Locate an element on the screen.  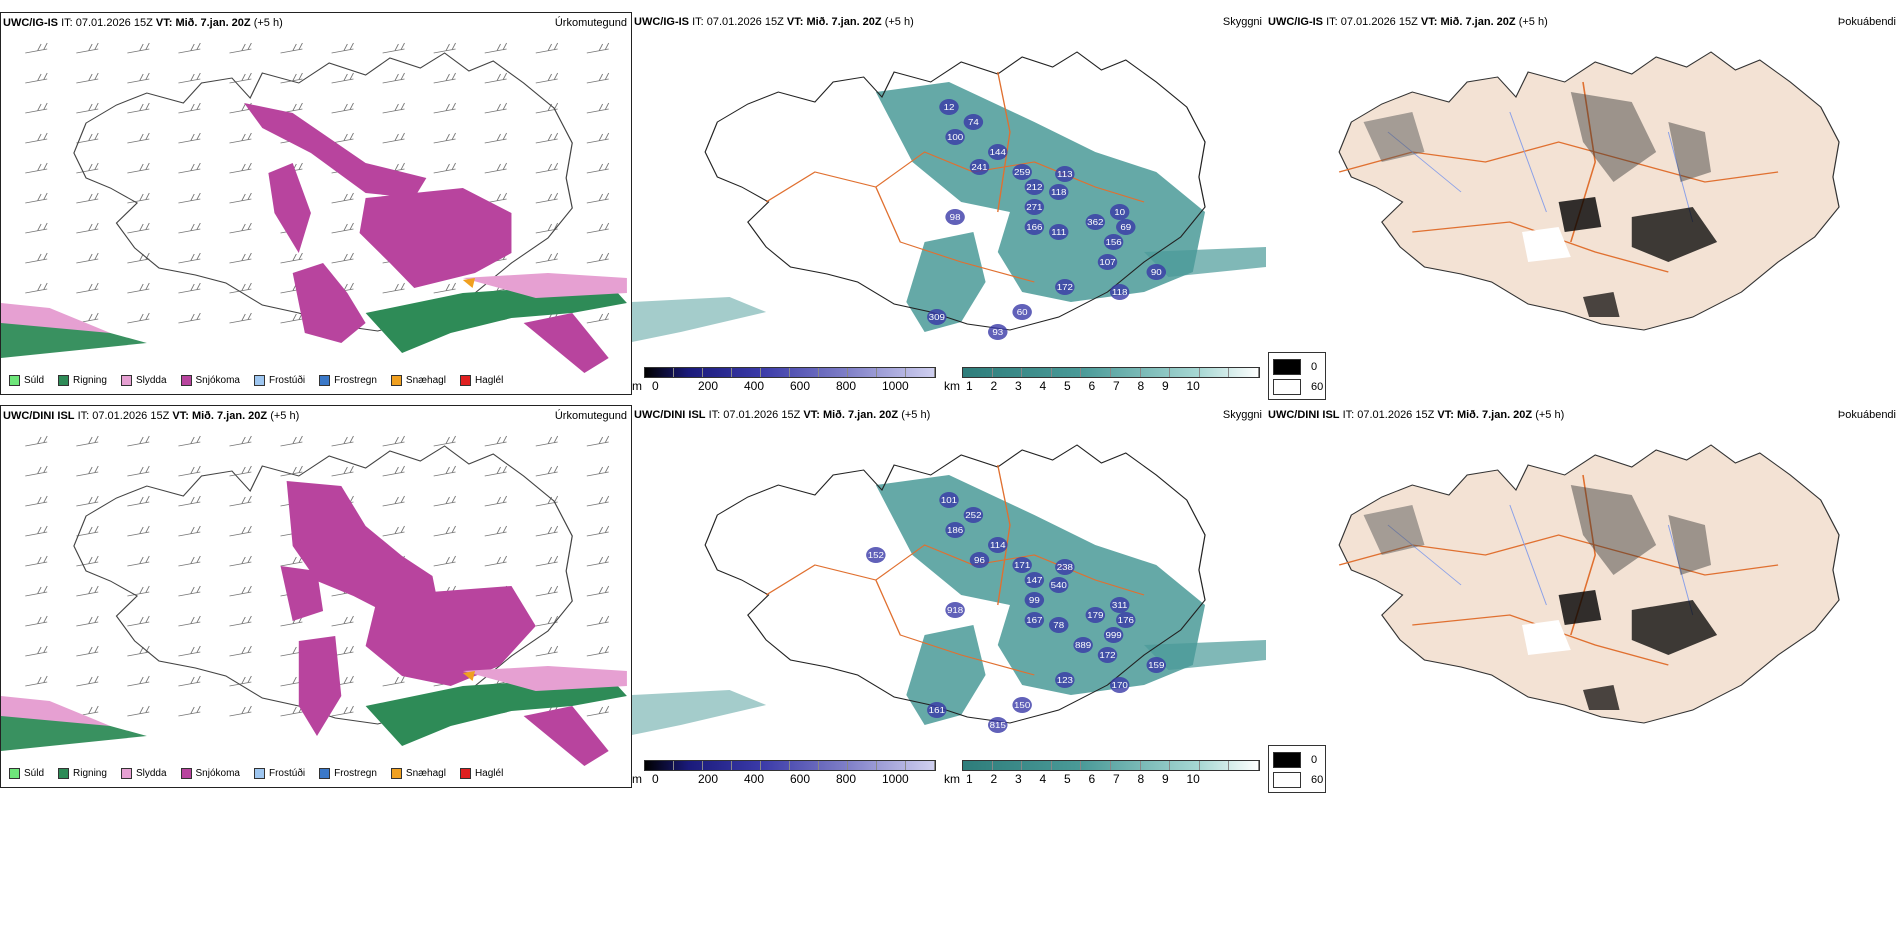
cloud-base-label: 96 is located at coordinates (979, 560).